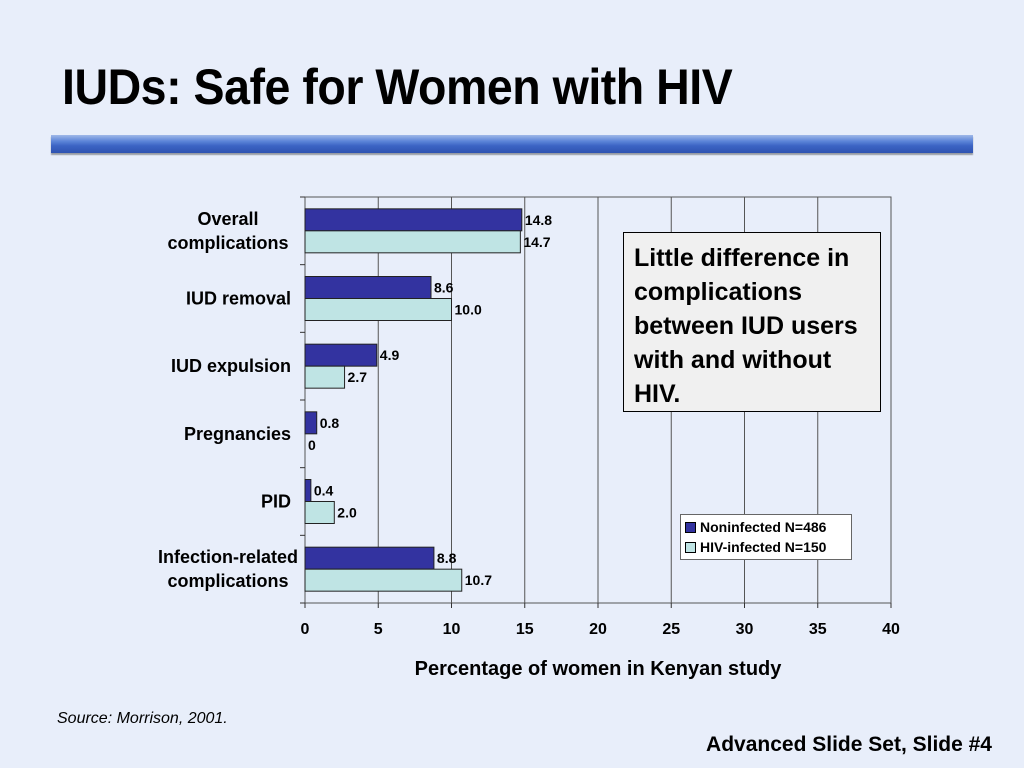  I want to click on x-tick-label-35: 35, so click(818, 629).